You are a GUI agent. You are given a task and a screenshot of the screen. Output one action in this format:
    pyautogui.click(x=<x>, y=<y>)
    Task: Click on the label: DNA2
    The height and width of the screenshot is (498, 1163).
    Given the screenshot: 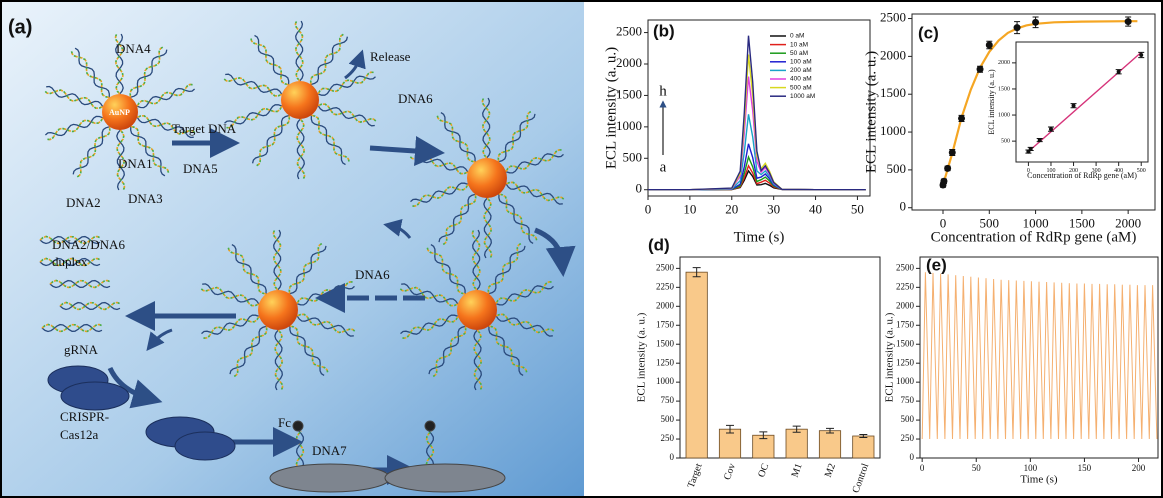 What is the action you would take?
    pyautogui.click(x=83, y=202)
    